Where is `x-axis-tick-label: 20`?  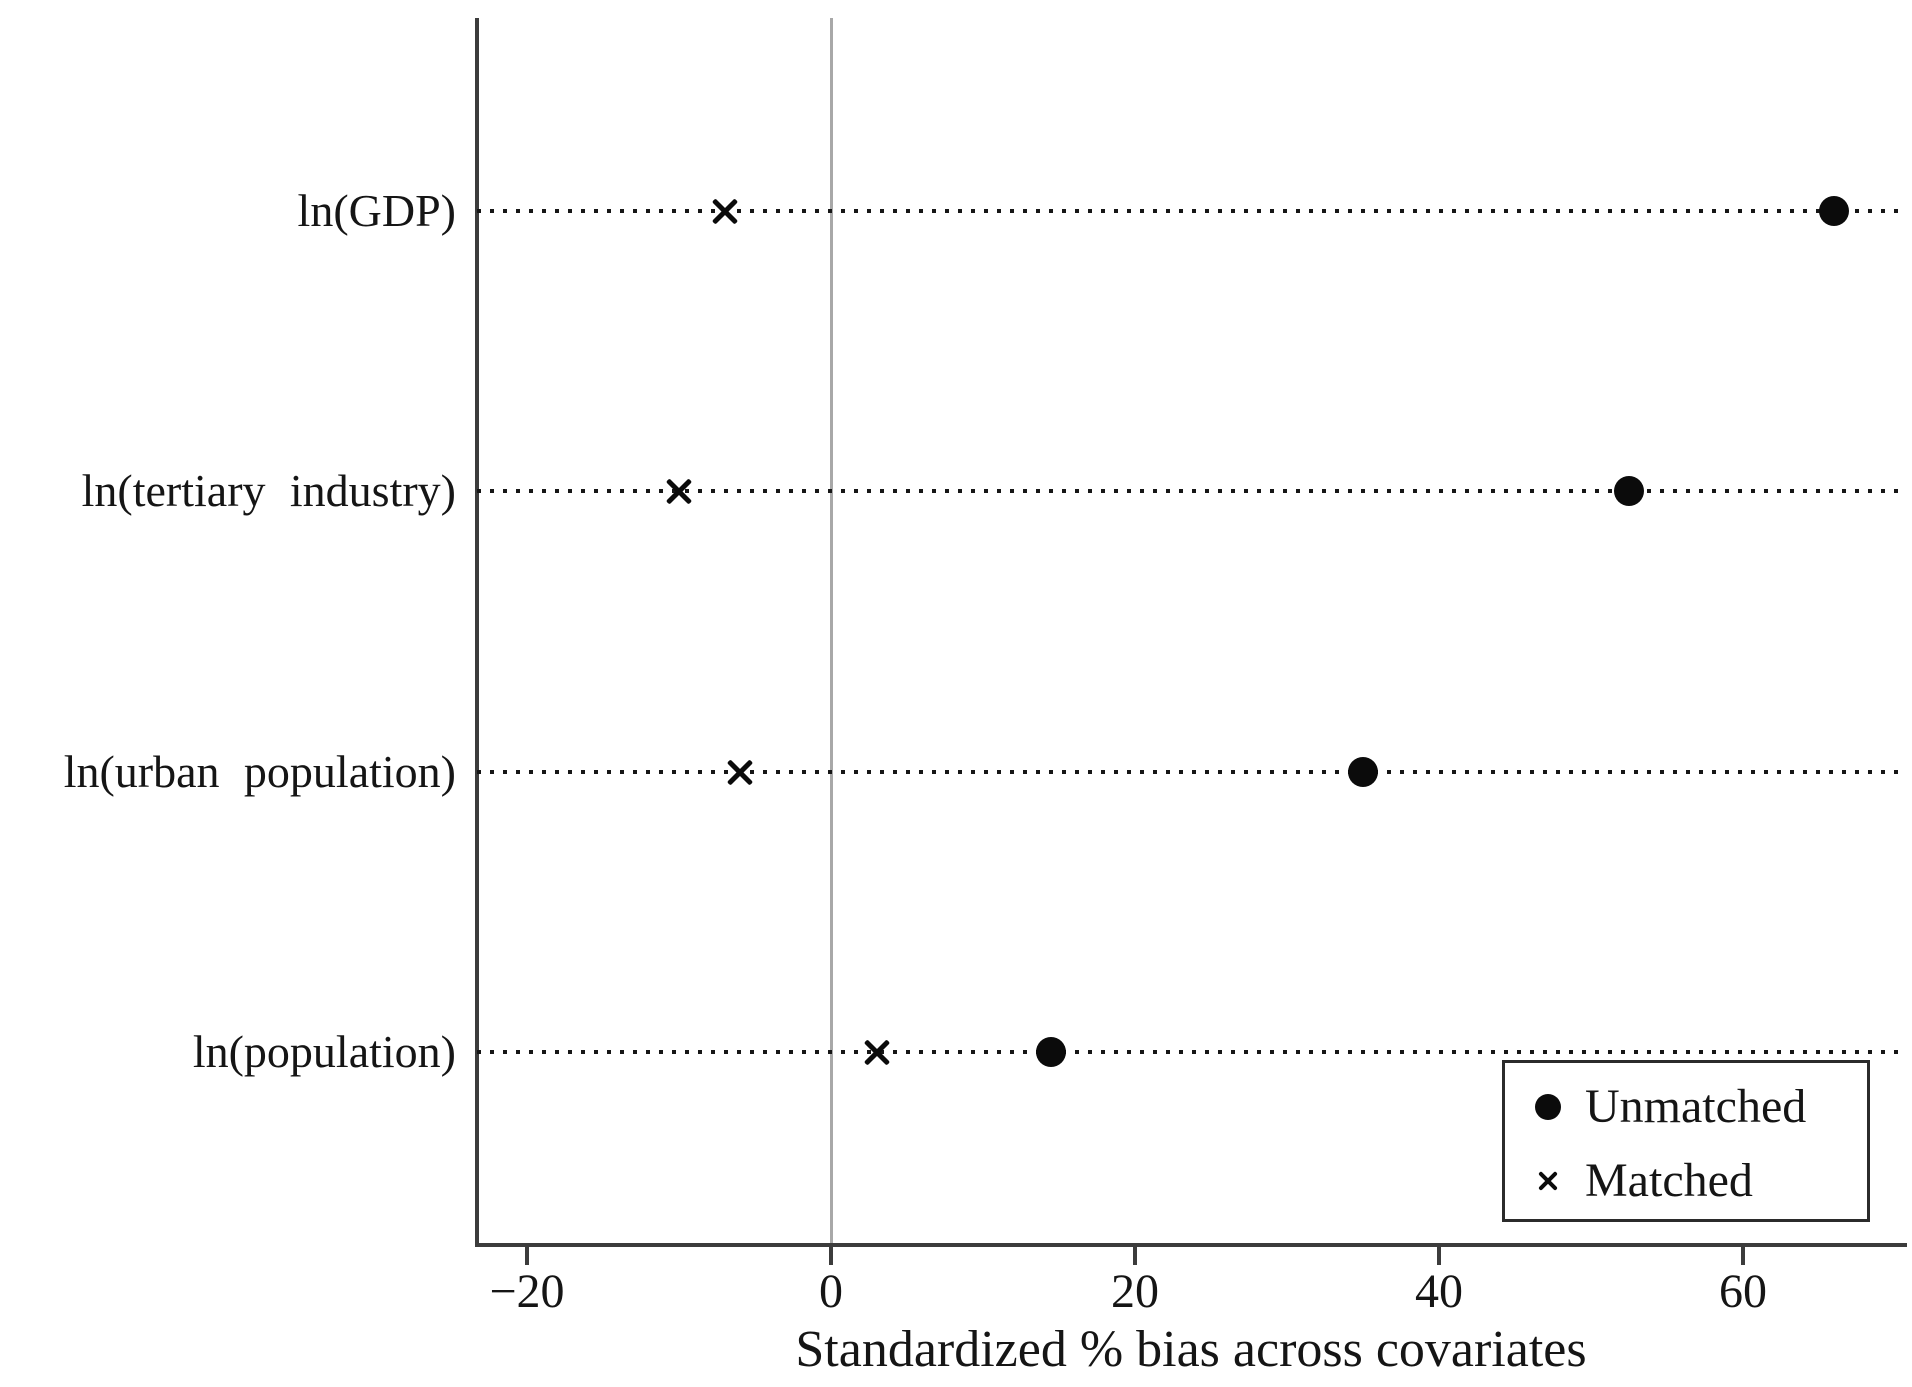
x-axis-tick-label: 20 is located at coordinates (1135, 1291).